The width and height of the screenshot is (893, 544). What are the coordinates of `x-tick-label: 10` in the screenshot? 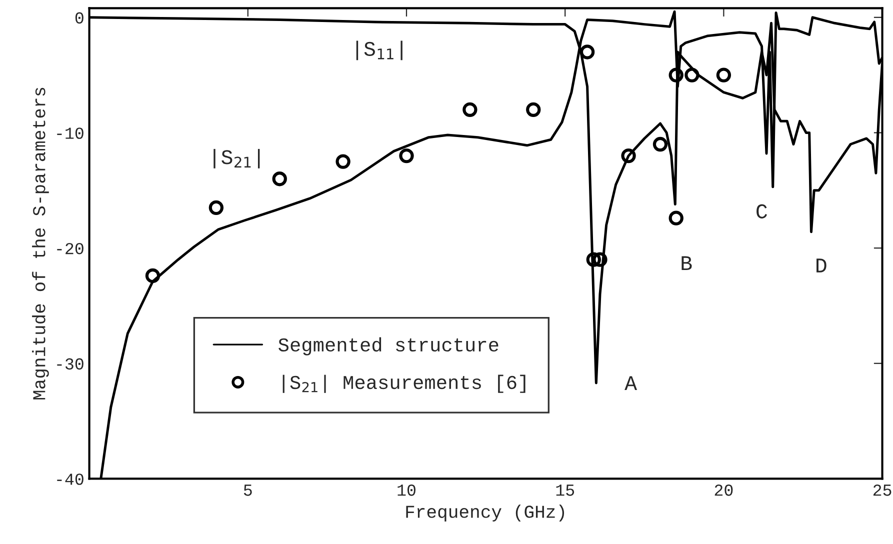 It's located at (407, 490).